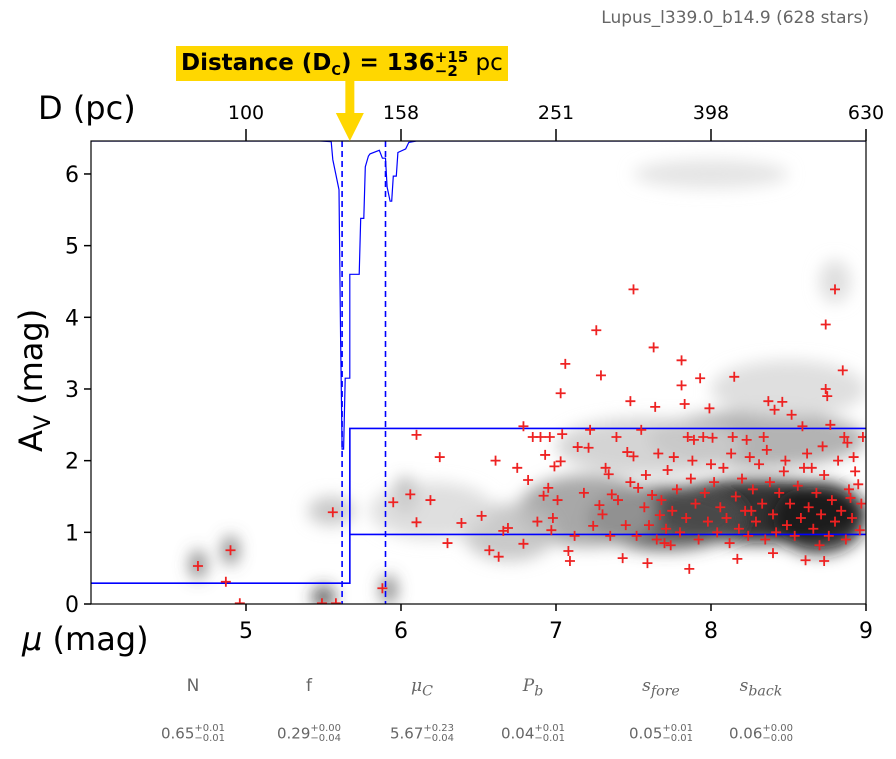 The height and width of the screenshot is (759, 896). I want to click on x-tick-label: 8, so click(711, 631).